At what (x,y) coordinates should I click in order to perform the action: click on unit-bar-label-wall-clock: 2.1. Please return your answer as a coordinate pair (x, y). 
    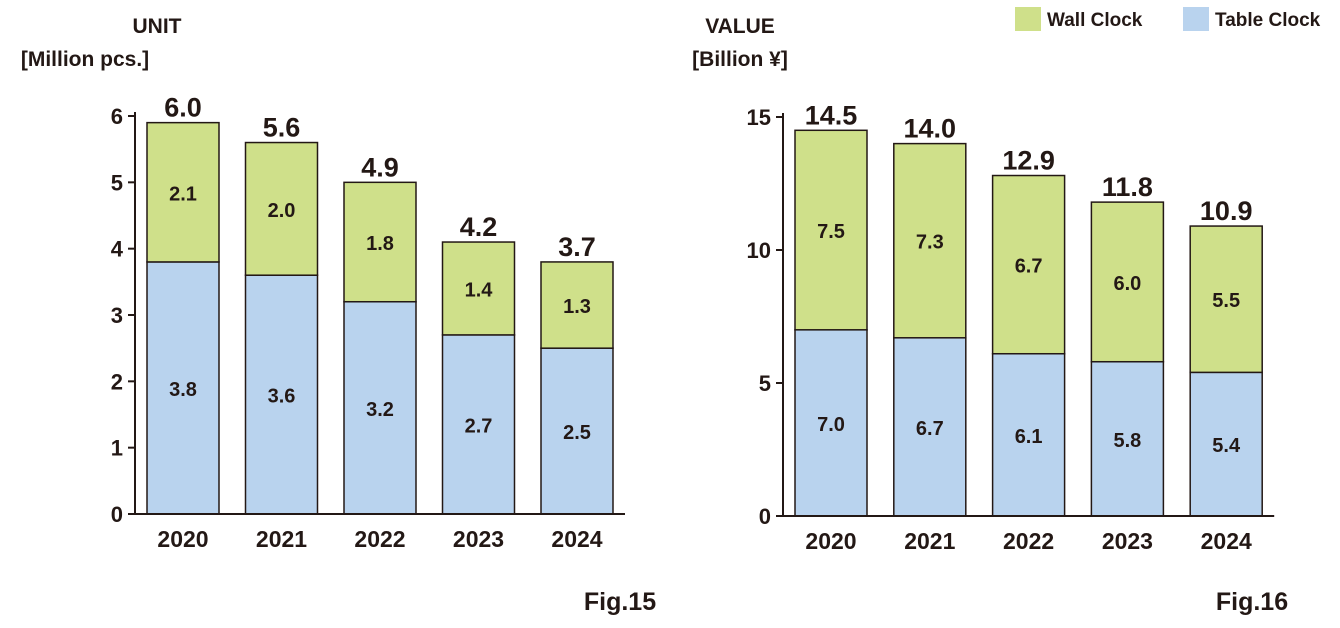
    Looking at the image, I should click on (183, 194).